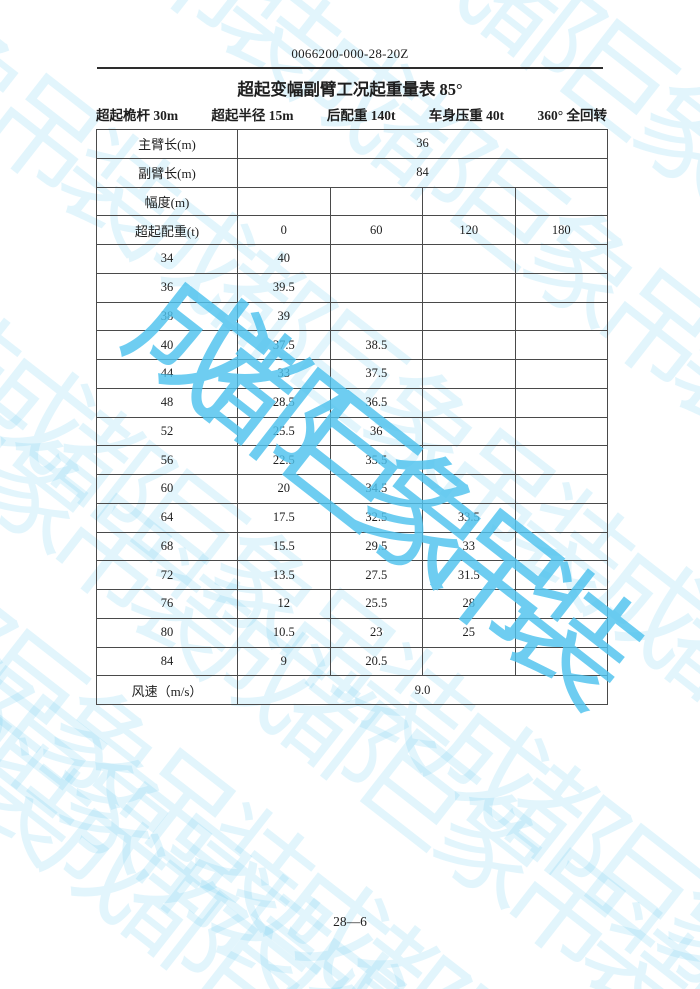  Describe the element at coordinates (469, 546) in the screenshot. I see `capacity-value: 33` at that location.